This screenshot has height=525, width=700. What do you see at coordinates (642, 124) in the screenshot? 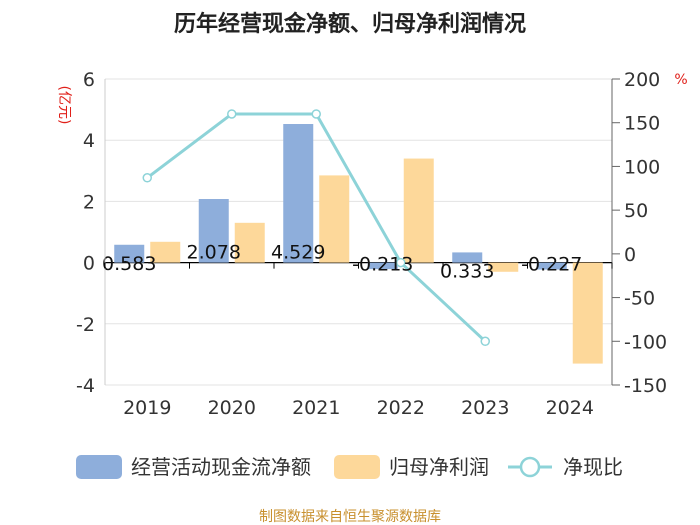
I see `right-tick-label: 150` at bounding box center [642, 124].